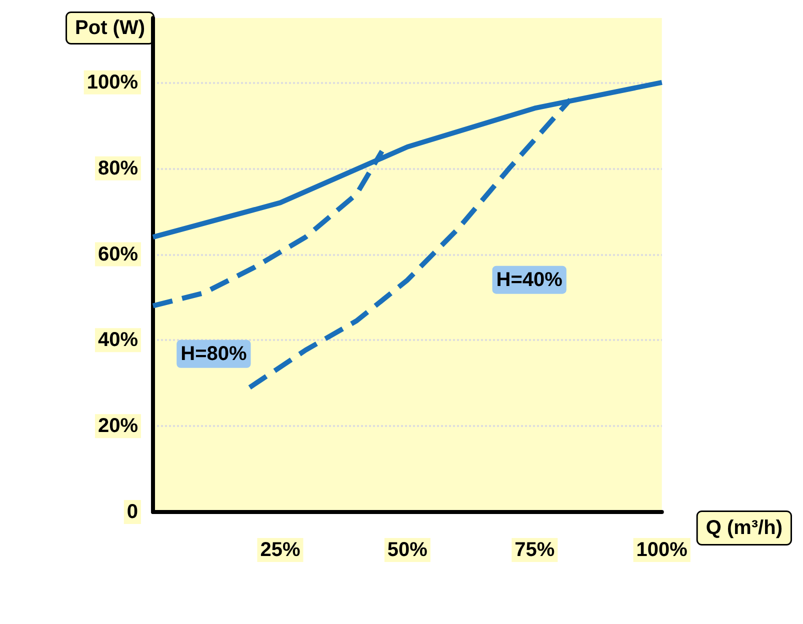 This screenshot has width=803, height=624. What do you see at coordinates (529, 279) in the screenshot?
I see `annotation: H=40%` at bounding box center [529, 279].